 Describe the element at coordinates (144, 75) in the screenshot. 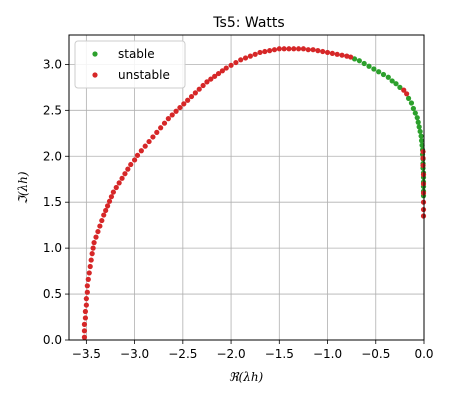

I see `legend-label-unstable: unstable` at that location.